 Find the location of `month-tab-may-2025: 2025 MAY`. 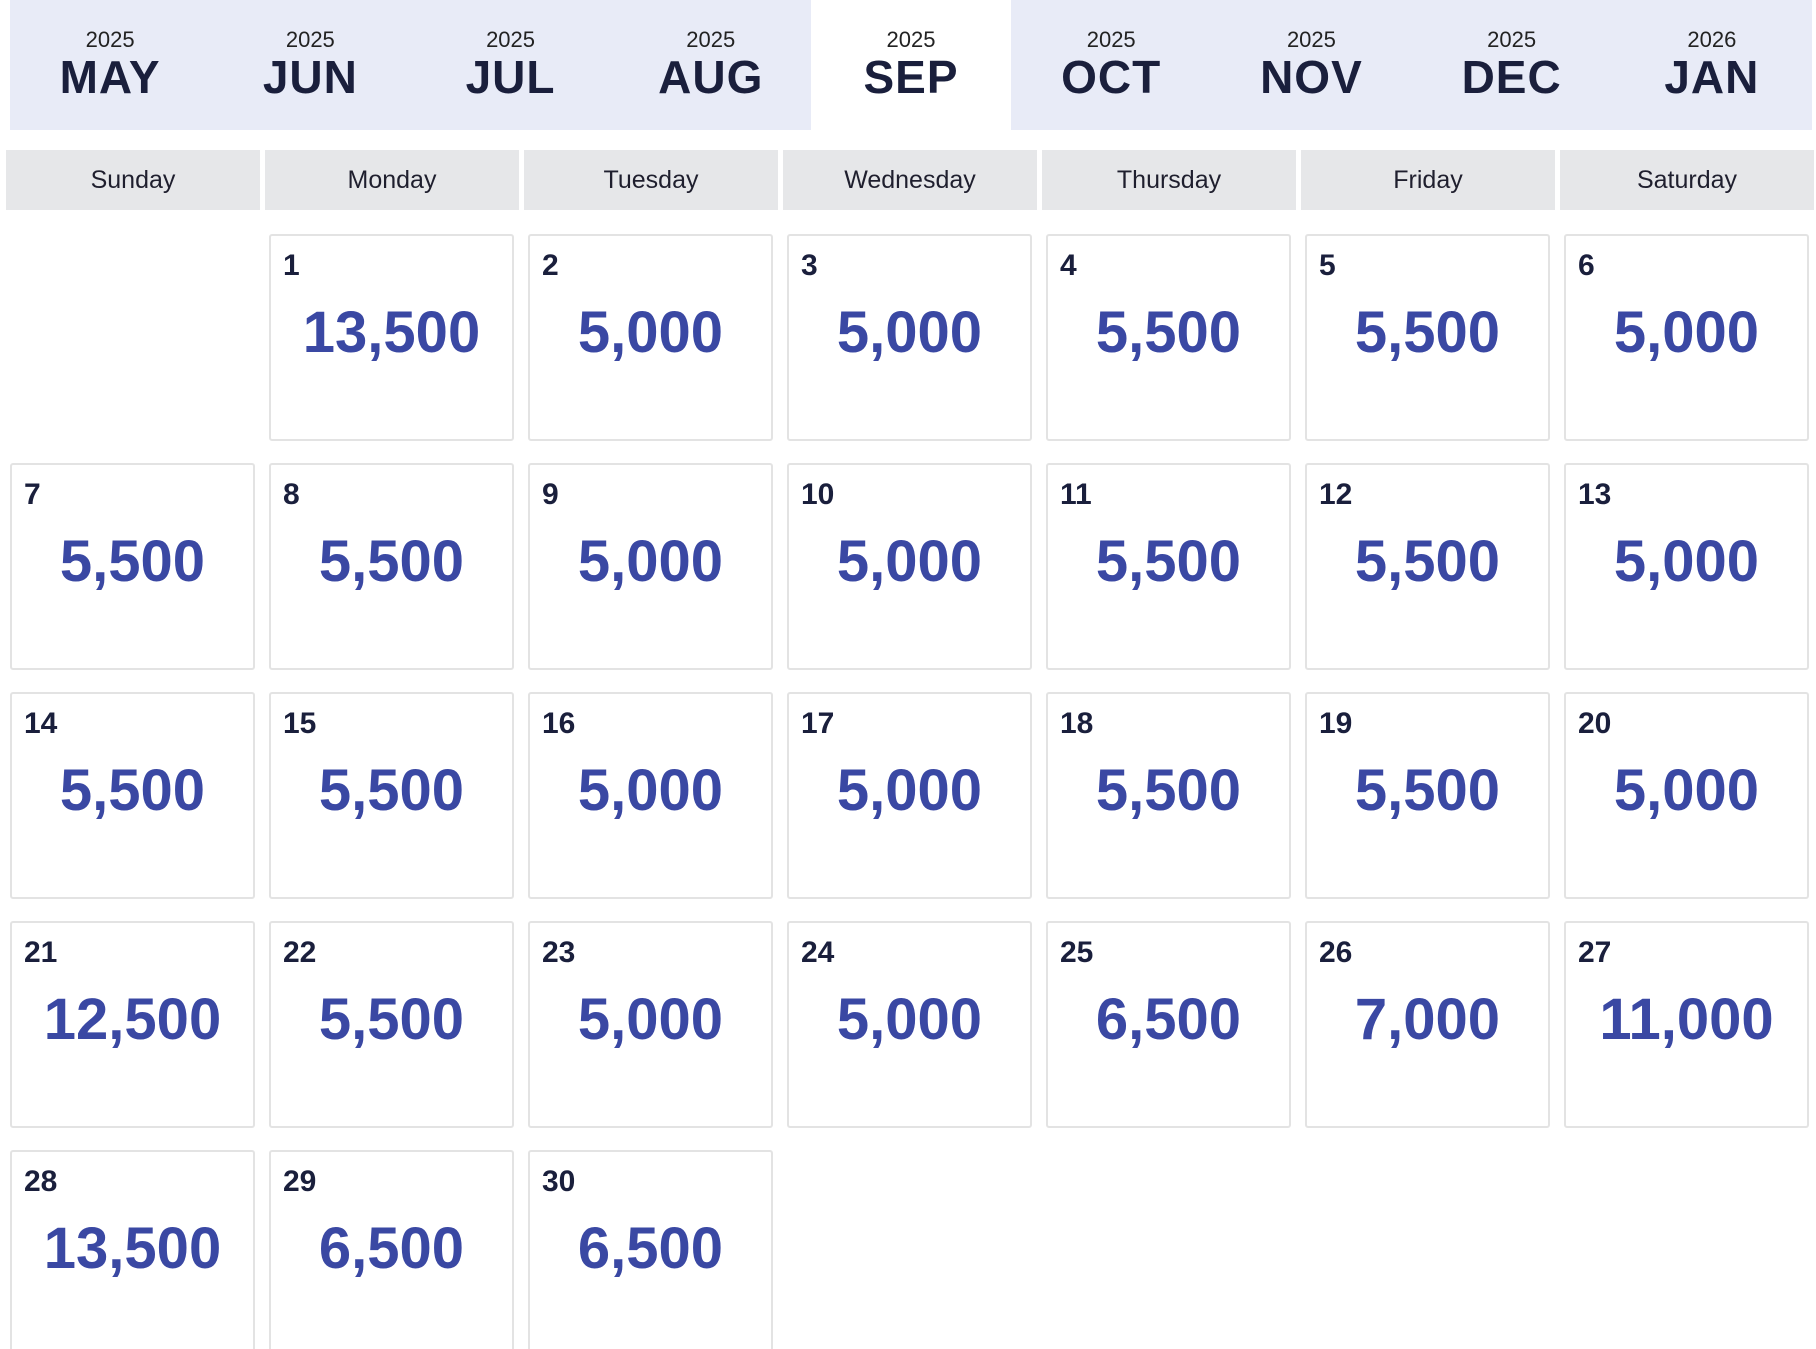

month-tab-may-2025: 2025 MAY is located at coordinates (110, 65).